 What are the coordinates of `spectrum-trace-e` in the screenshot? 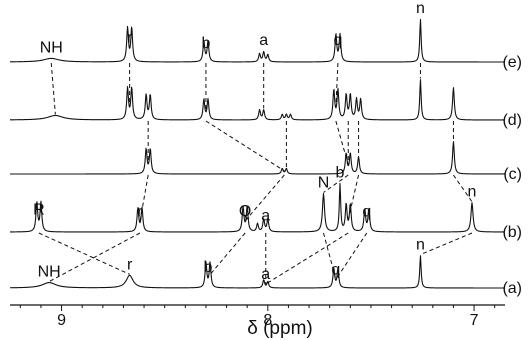 It's located at (257, 40).